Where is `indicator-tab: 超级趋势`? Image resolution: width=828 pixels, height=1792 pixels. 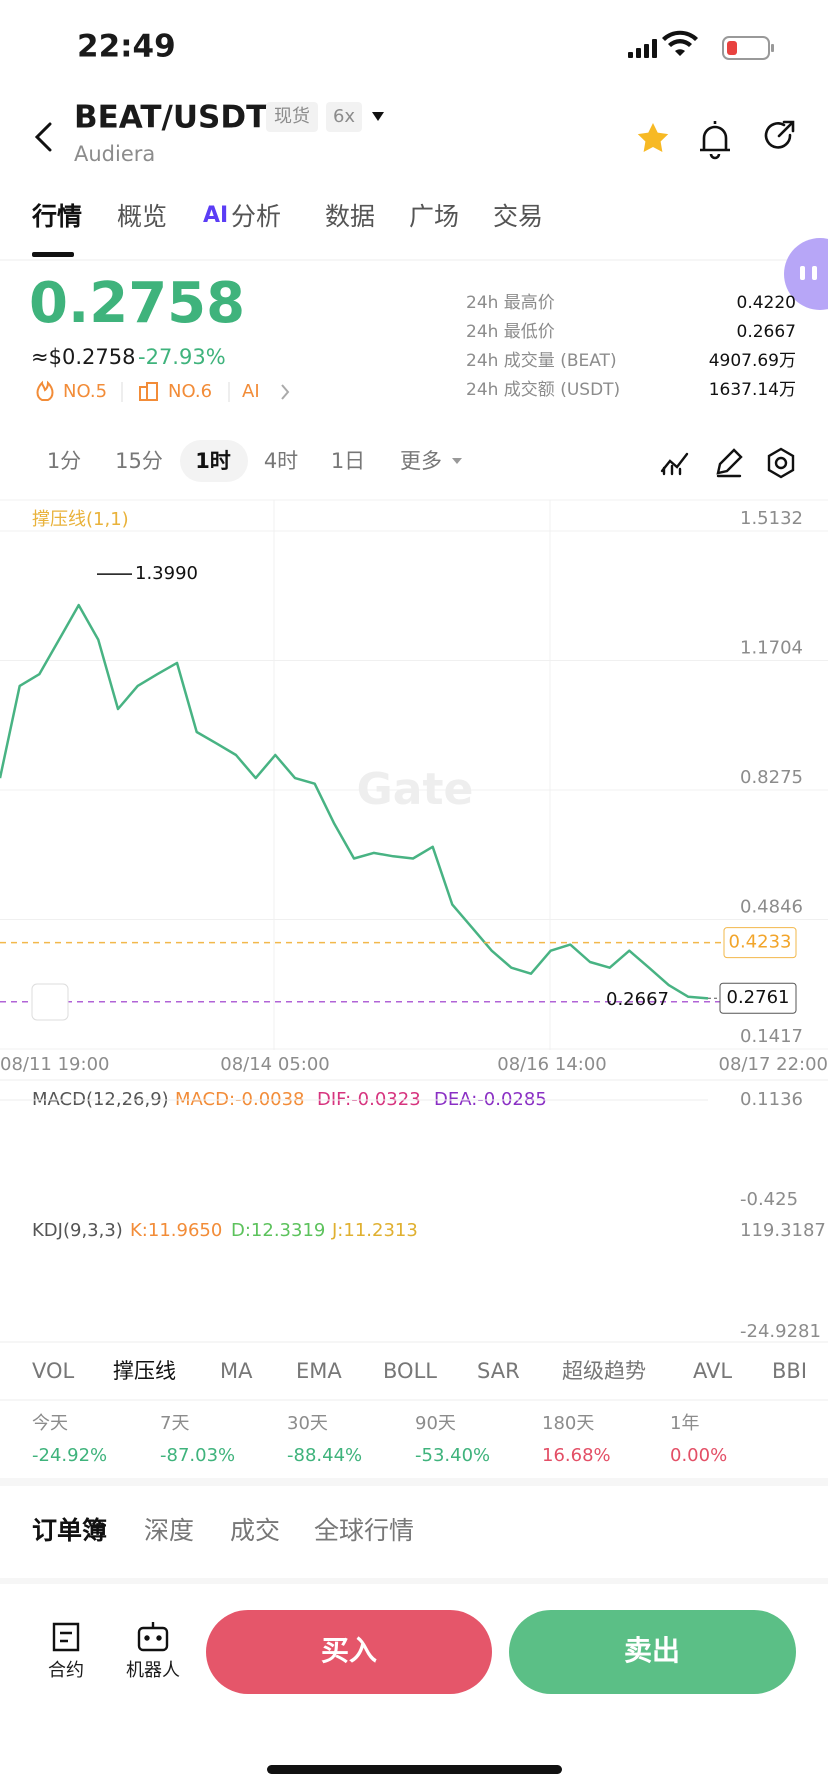
indicator-tab: 超级趋势 is located at coordinates (604, 1371).